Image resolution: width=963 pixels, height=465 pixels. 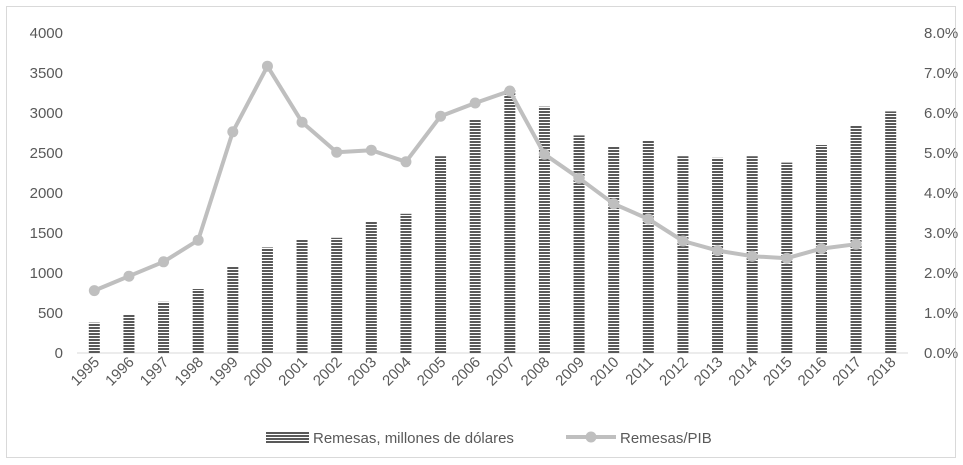 I want to click on x-tick-label: 2001, so click(x=293, y=372).